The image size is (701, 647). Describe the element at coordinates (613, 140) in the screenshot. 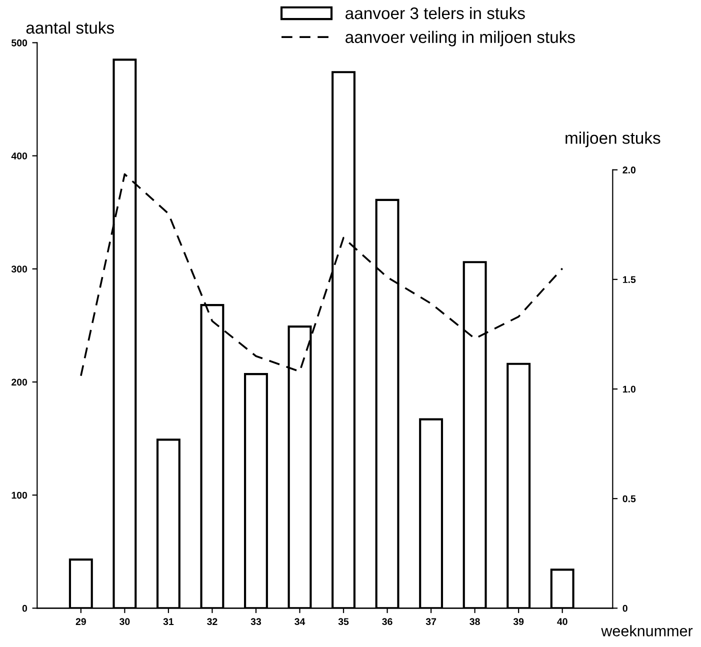

I see `y2-axis-title: miljoen stuks` at that location.